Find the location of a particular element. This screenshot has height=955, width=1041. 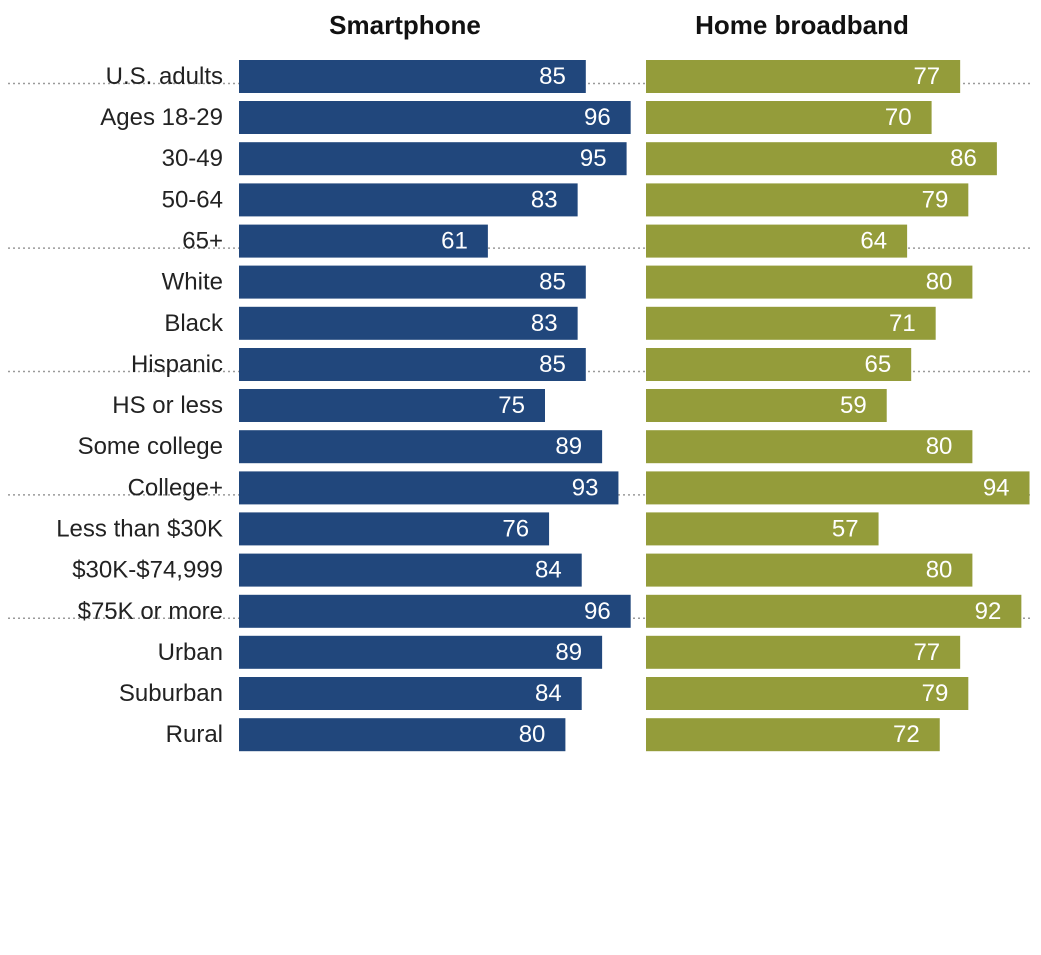

category-label: College+ is located at coordinates (175, 487).